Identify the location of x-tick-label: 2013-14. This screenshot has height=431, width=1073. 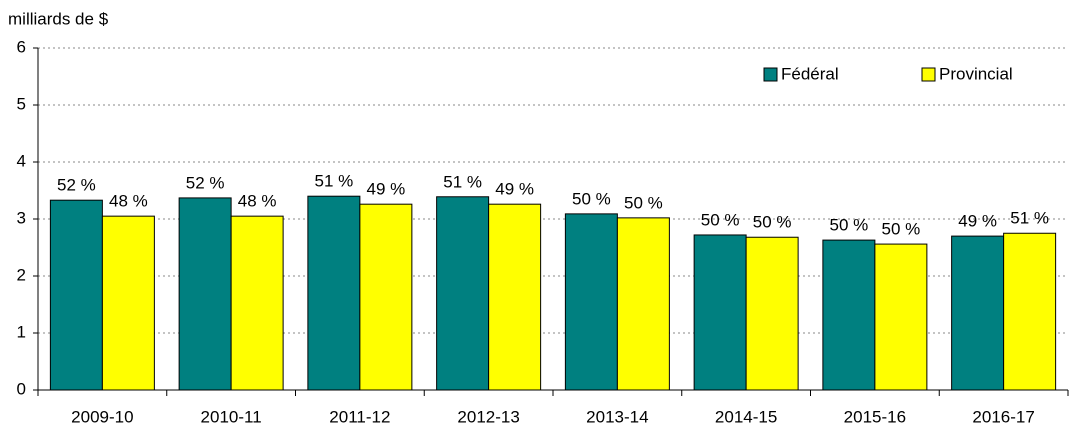
(617, 416).